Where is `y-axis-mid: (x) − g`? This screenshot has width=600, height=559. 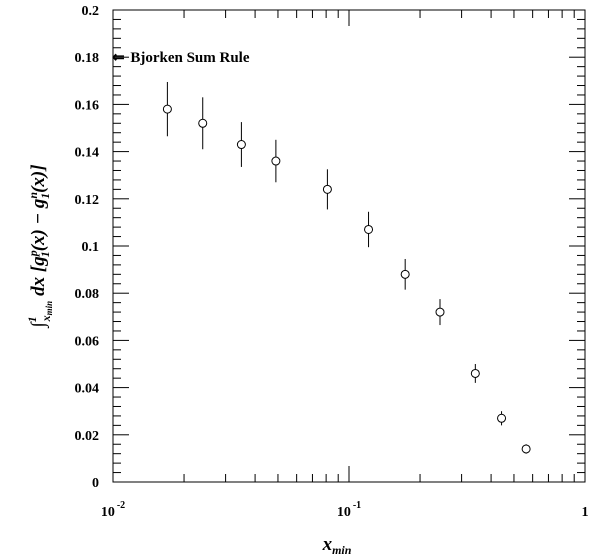
y-axis-mid: (x) − g is located at coordinates (38, 225).